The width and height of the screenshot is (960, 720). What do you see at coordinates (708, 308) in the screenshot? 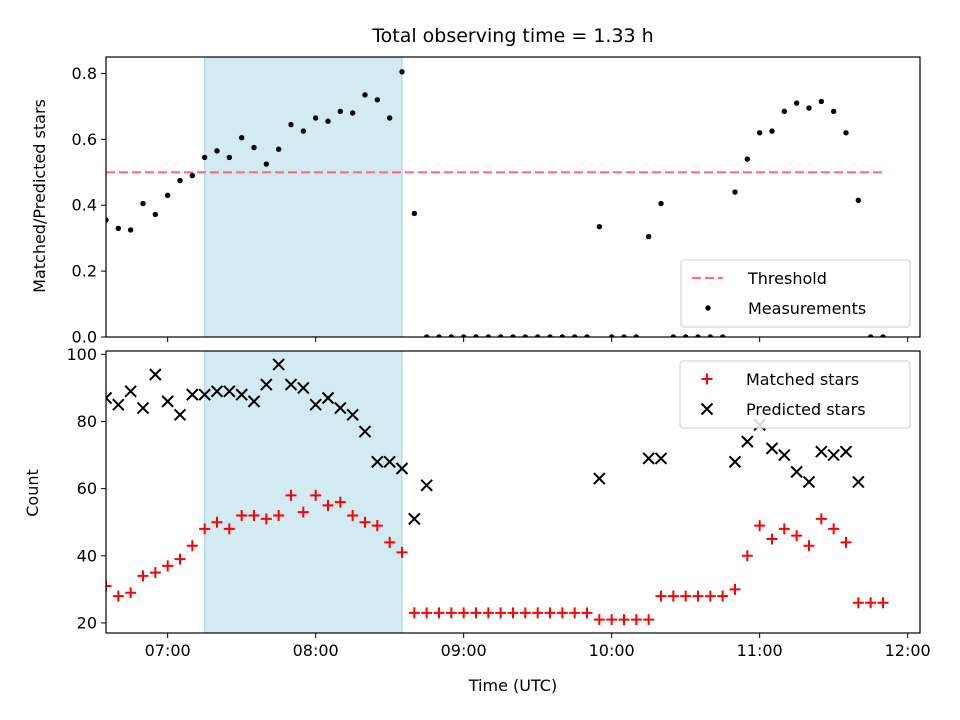
I see `legend-measurements-swatch` at bounding box center [708, 308].